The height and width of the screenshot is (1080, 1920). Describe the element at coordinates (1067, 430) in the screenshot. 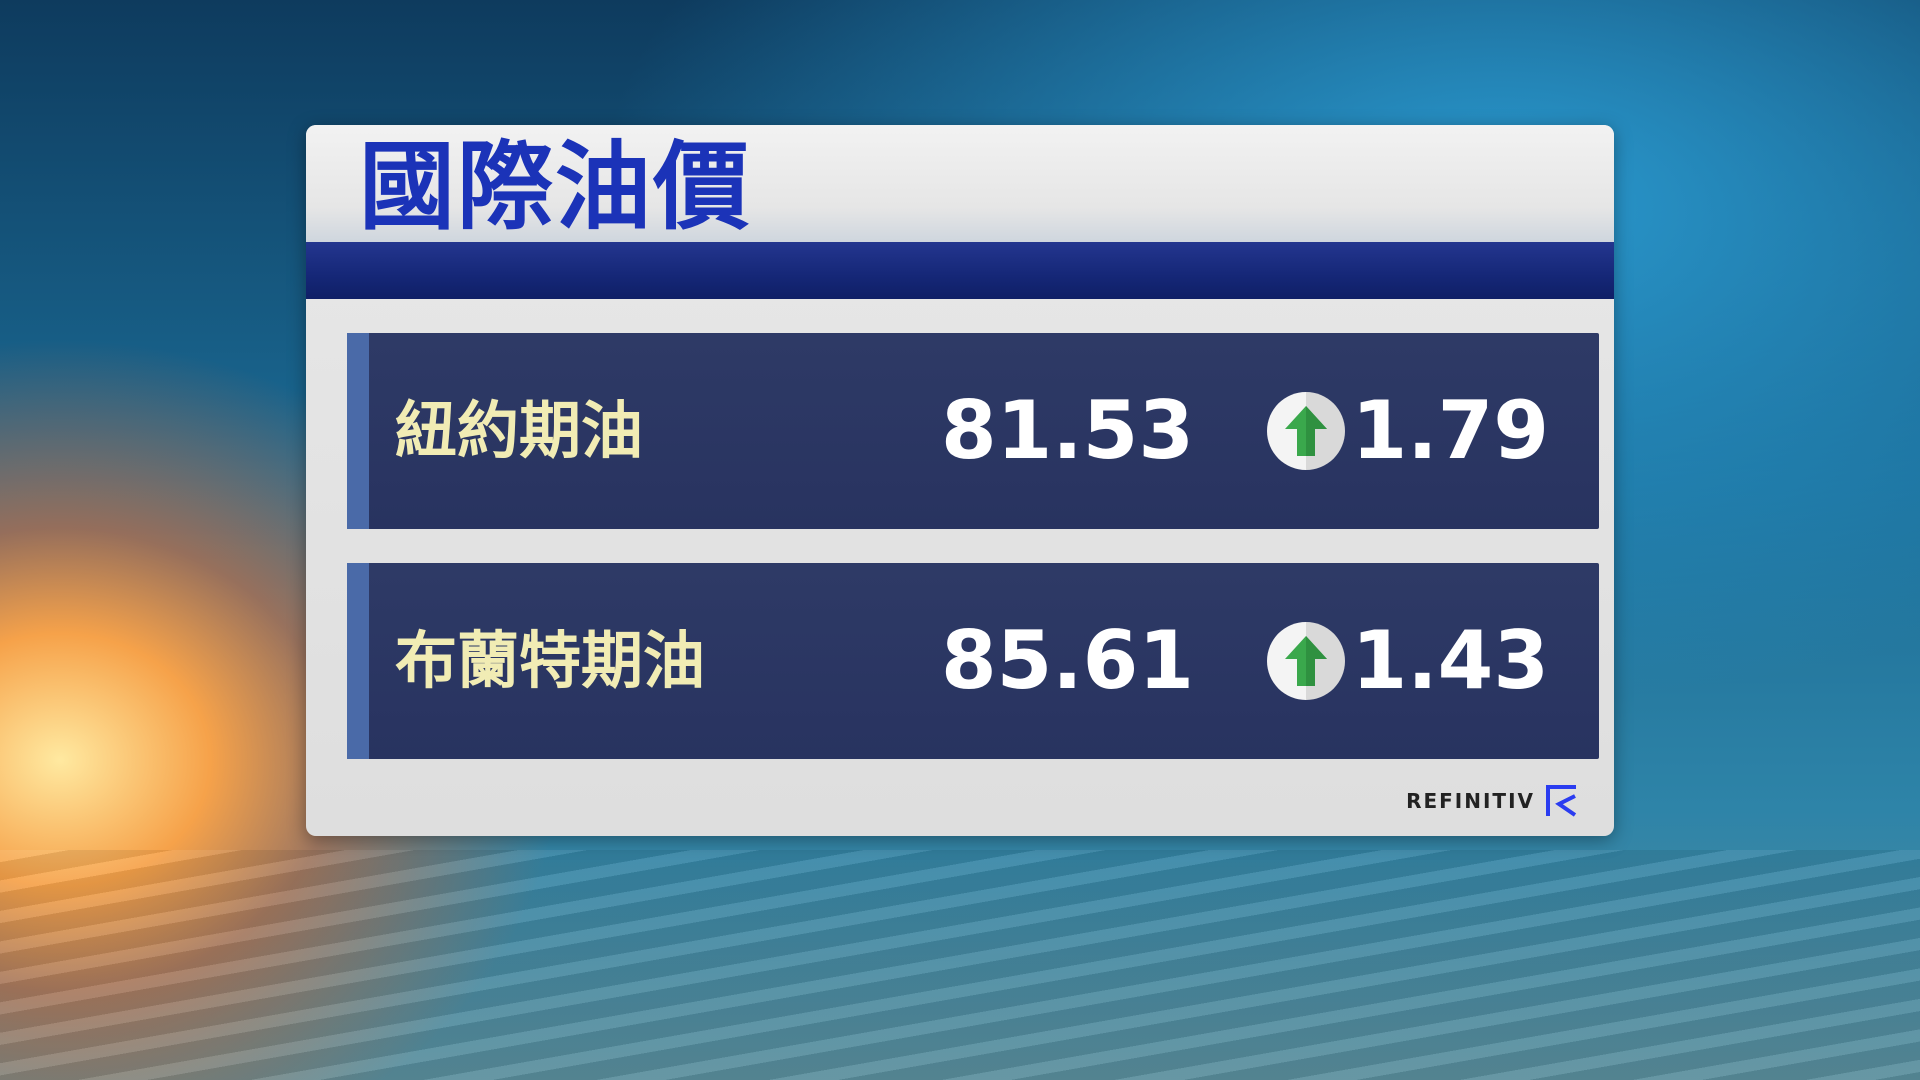

I see `row-price: 81.53` at that location.